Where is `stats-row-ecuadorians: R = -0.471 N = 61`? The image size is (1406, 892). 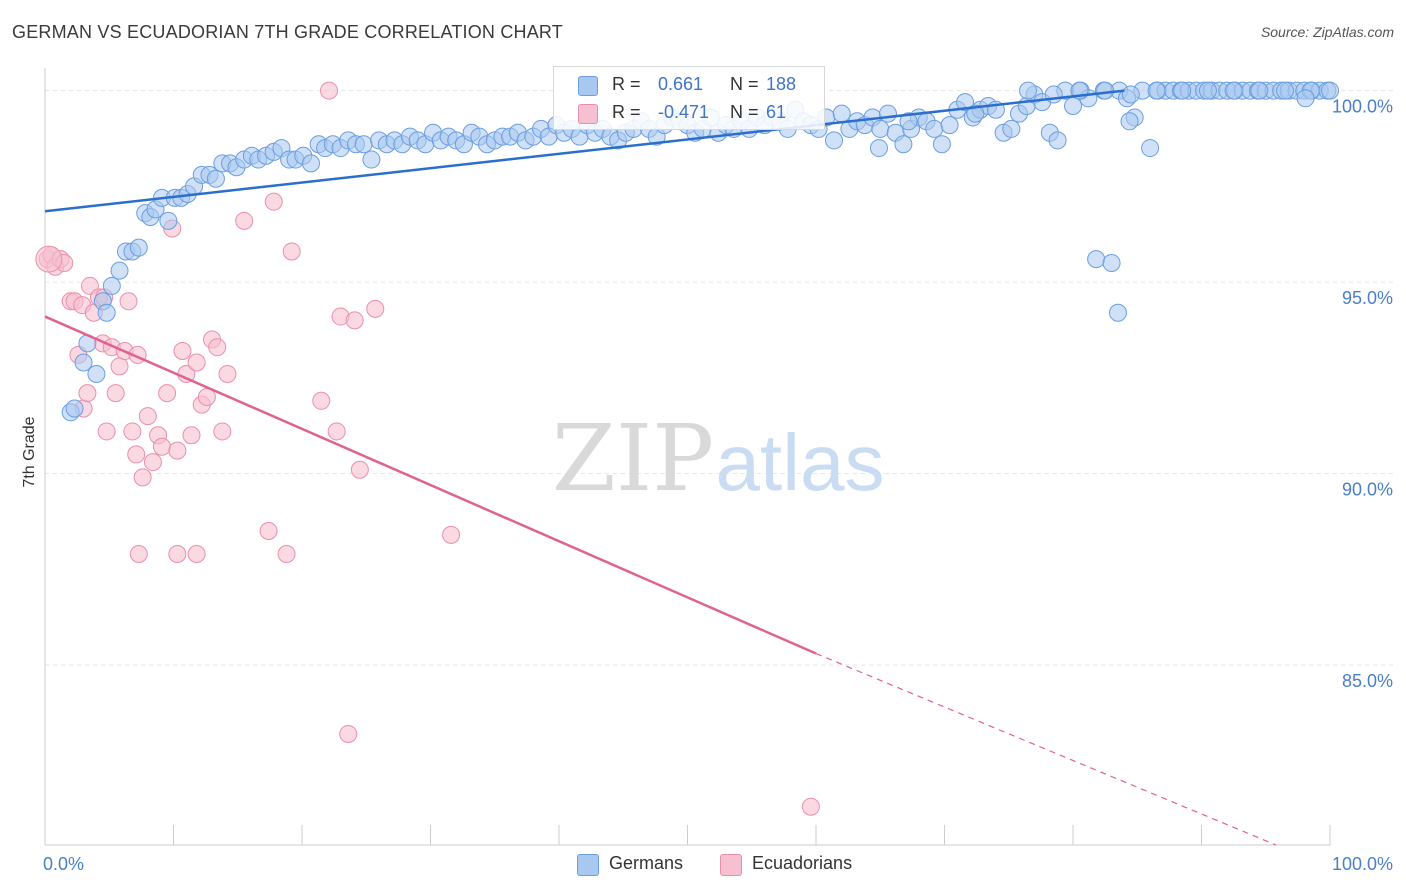 stats-row-ecuadorians: R = -0.471 N = 61 is located at coordinates (689, 113).